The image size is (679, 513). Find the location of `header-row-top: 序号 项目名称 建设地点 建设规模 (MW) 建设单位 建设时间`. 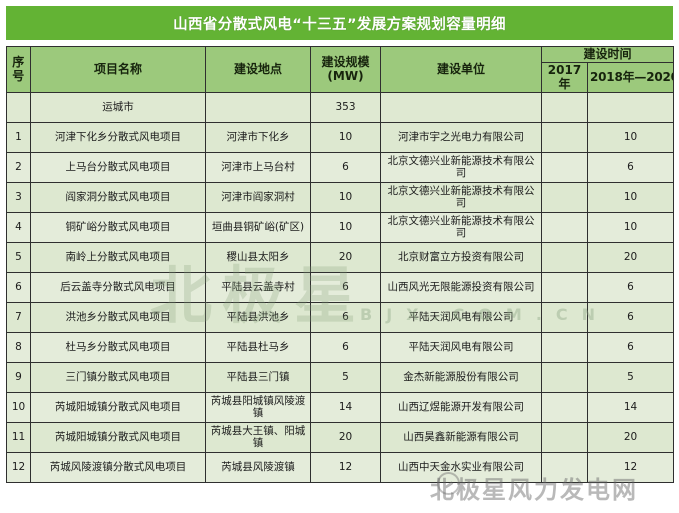

header-row-top: 序号 项目名称 建设地点 建设规模 (MW) 建设单位 建设时间 is located at coordinates (340, 69).